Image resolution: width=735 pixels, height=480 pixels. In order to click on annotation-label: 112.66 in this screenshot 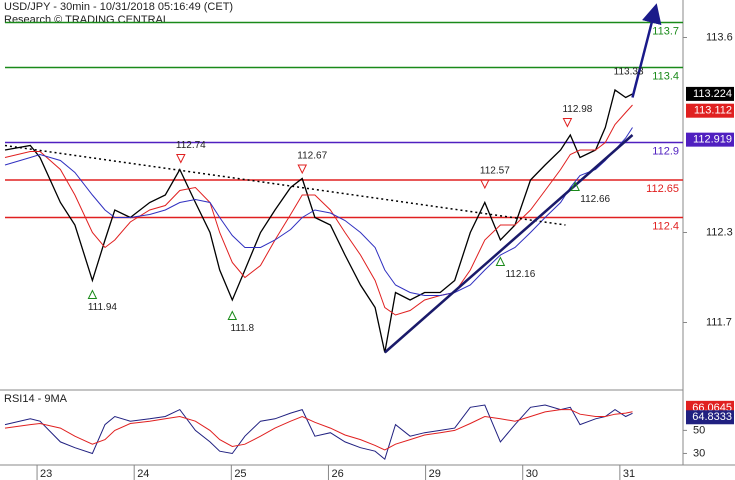, I will do `click(595, 199)`.